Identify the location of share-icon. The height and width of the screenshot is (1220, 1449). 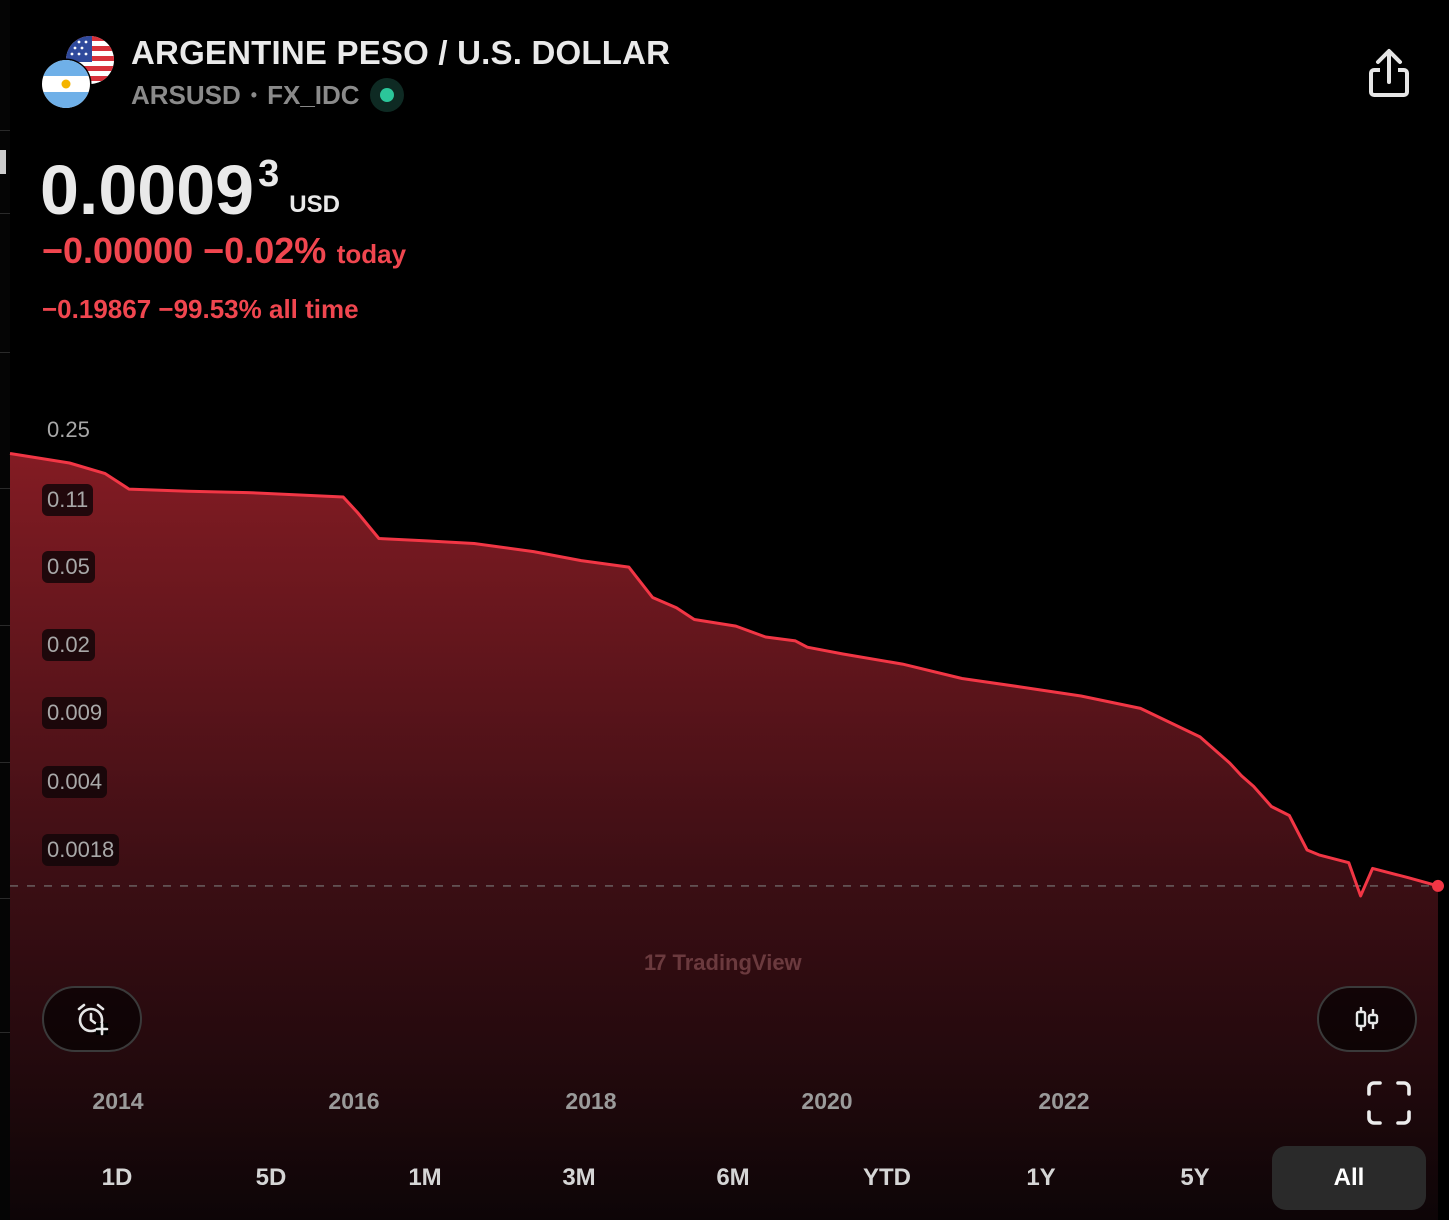
(1389, 73).